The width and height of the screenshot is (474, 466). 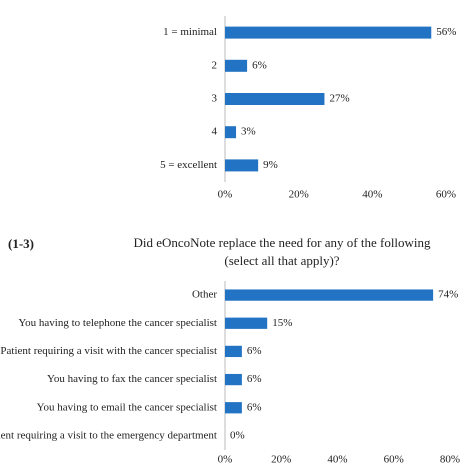 I want to click on value-label: 3%, so click(x=248, y=132).